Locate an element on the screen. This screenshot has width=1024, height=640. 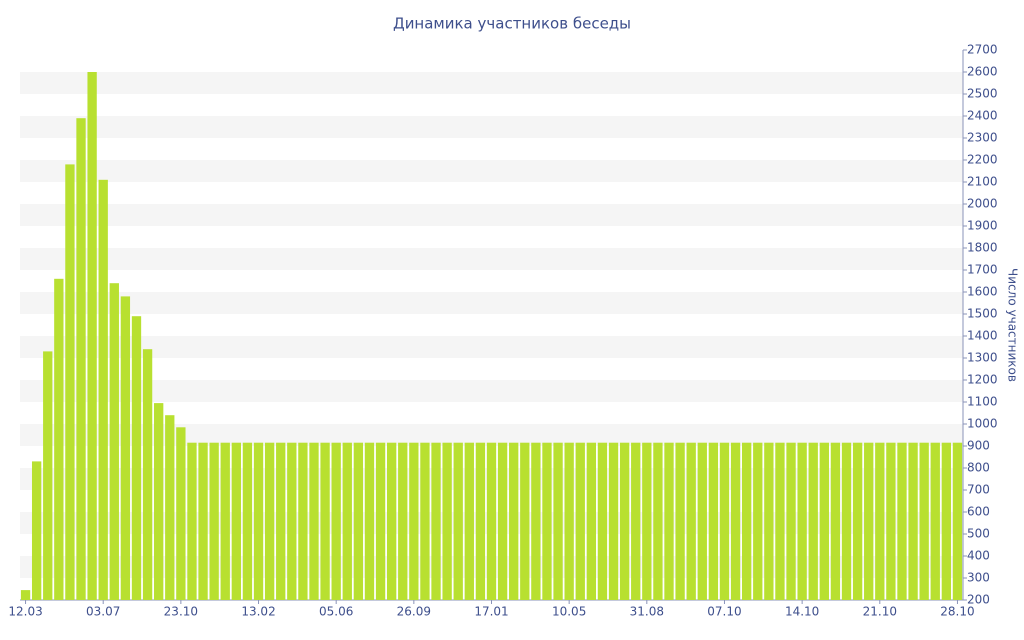
x-tick-label: 13.02 is located at coordinates (258, 612).